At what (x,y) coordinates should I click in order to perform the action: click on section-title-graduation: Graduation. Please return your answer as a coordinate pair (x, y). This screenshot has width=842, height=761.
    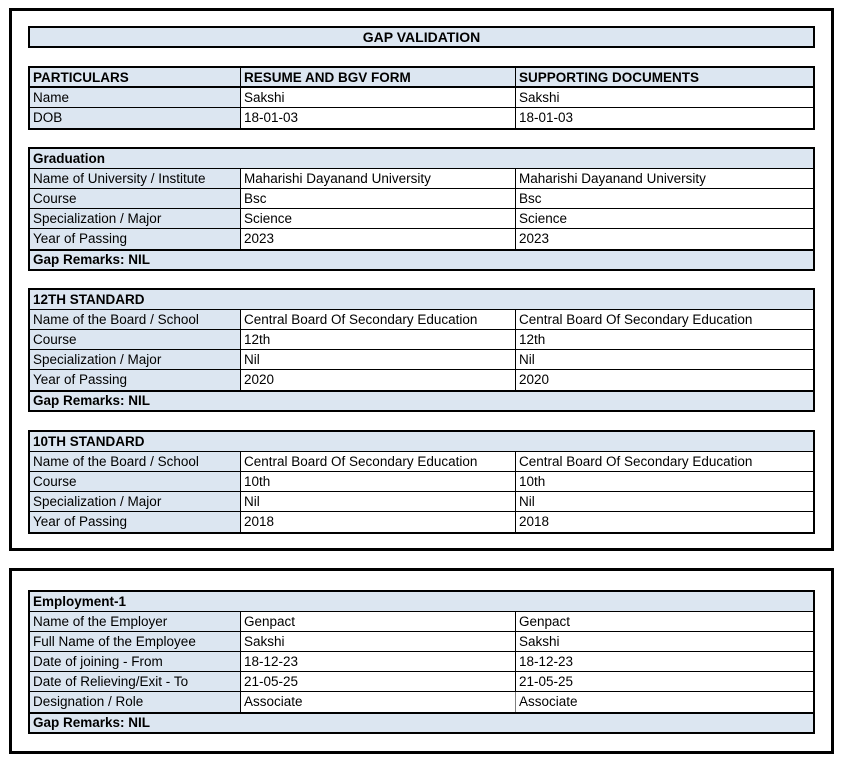
    Looking at the image, I should click on (421, 159).